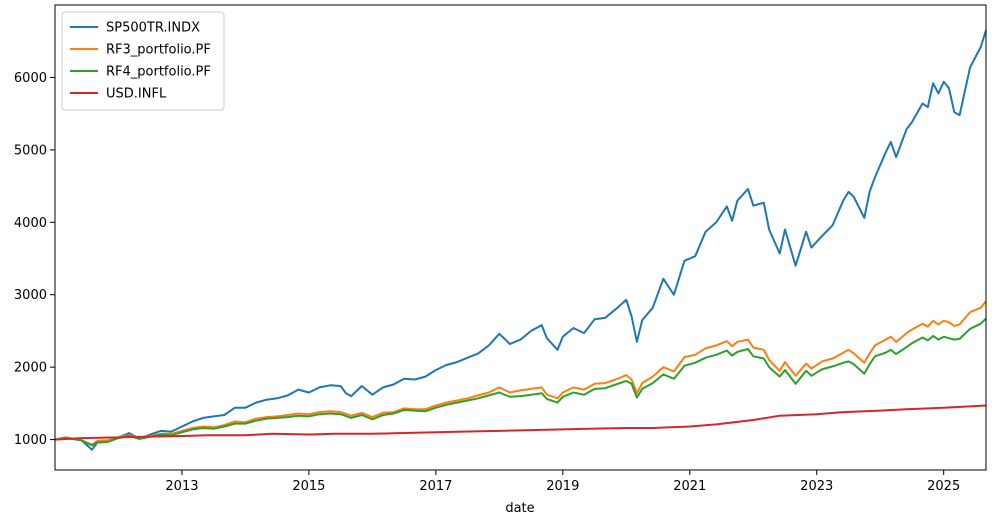 This screenshot has width=994, height=525. What do you see at coordinates (158, 50) in the screenshot?
I see `legend-label-1: RF3_portfolio.PF` at bounding box center [158, 50].